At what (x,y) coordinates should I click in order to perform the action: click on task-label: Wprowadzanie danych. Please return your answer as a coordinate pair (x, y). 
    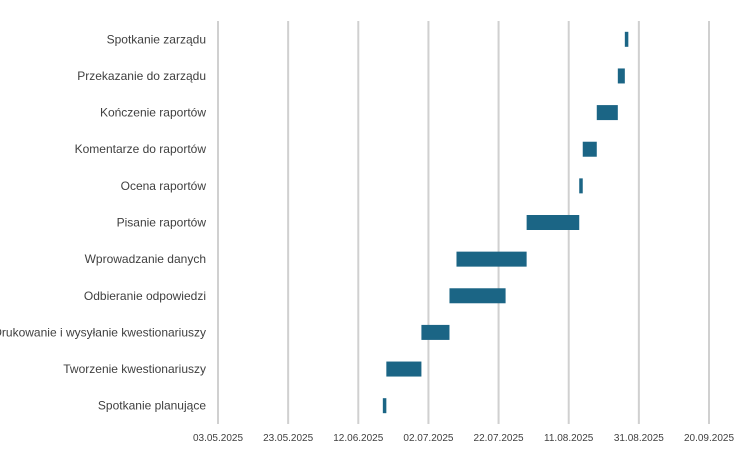
    Looking at the image, I should click on (145, 259).